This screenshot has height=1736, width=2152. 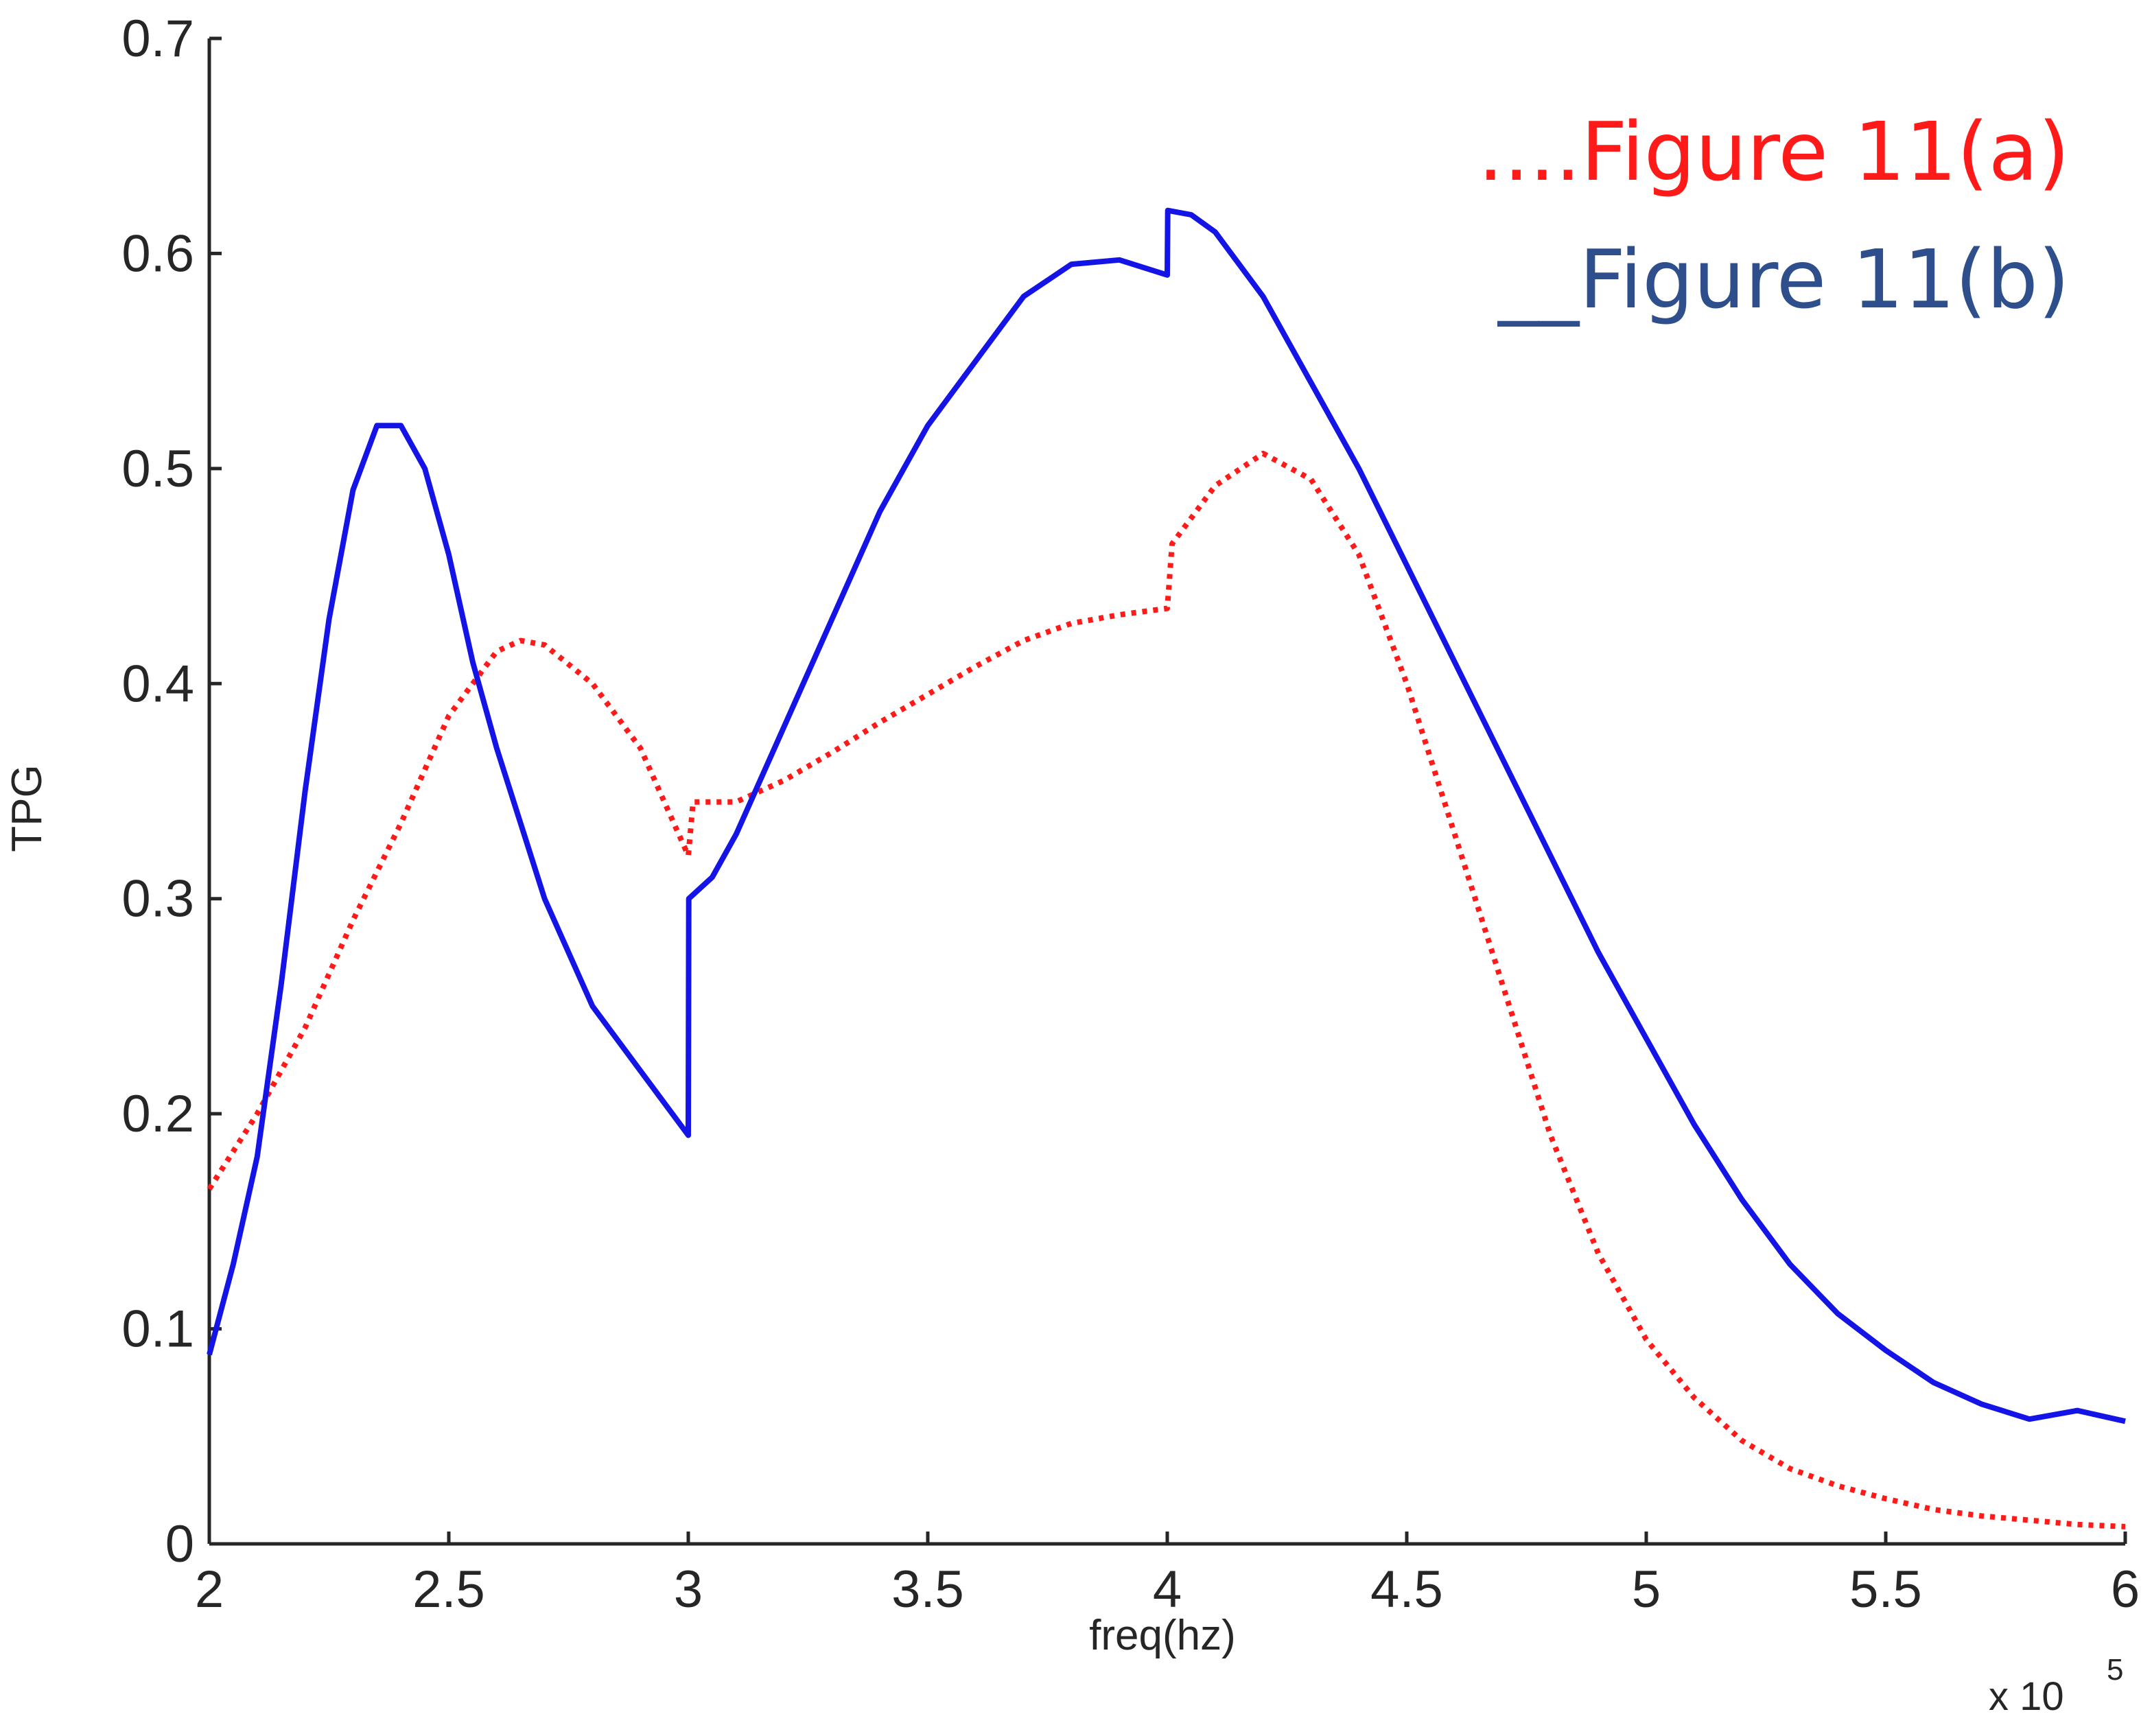 I want to click on y-tick-label: 0.6, so click(x=157, y=254).